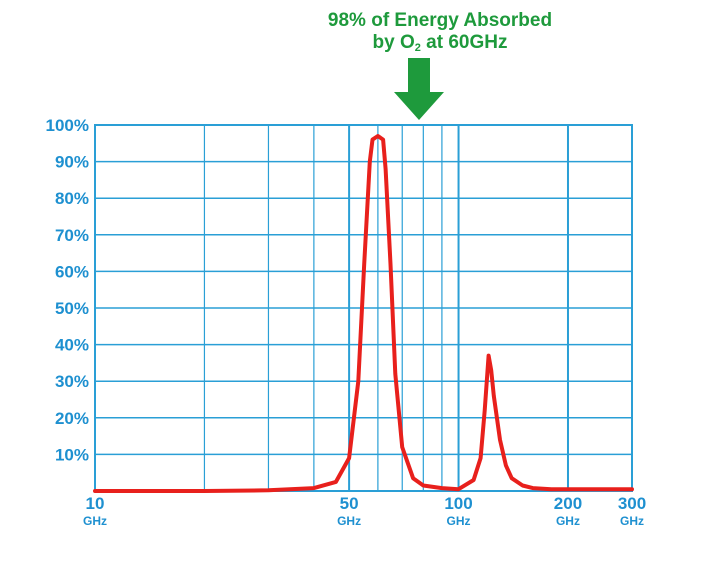 This screenshot has height=567, width=717. Describe the element at coordinates (67, 290) in the screenshot. I see `y-axis: 10% 20% 30% 40% 50% 60% 70% 80% 90% 100%` at that location.